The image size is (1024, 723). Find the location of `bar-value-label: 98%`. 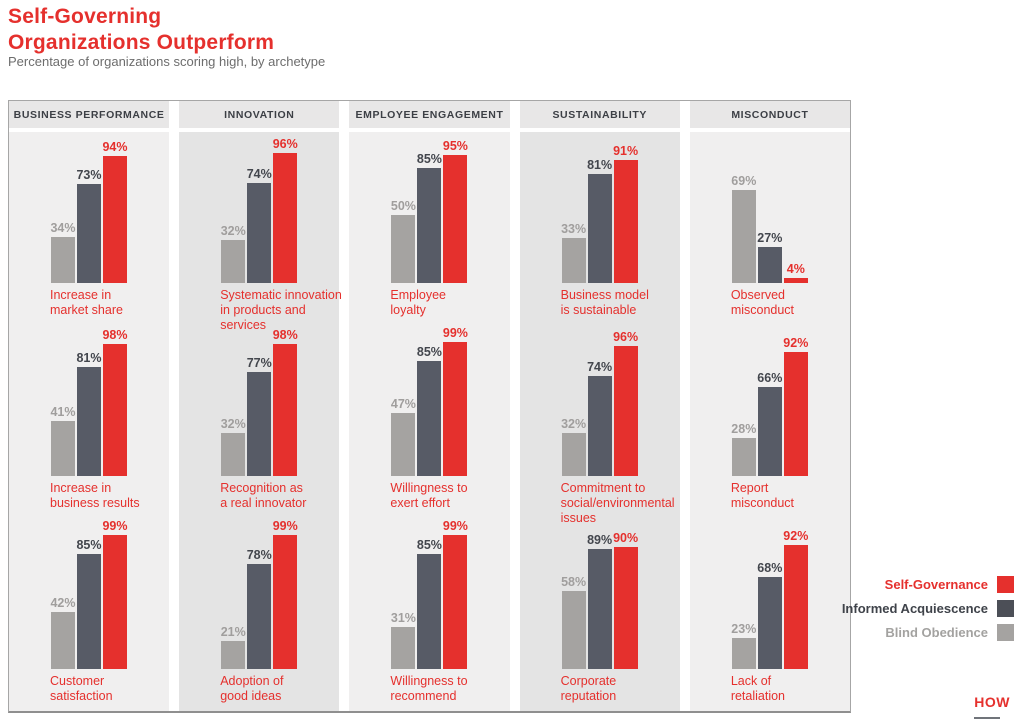

bar-value-label: 98% is located at coordinates (115, 335).